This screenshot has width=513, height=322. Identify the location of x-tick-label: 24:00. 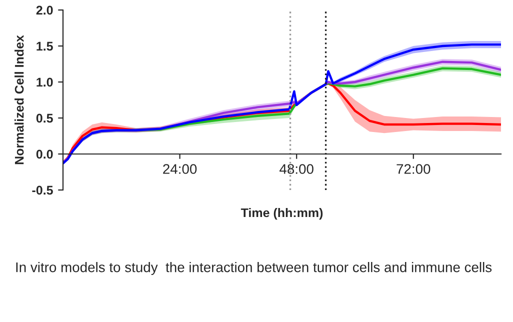
(180, 169).